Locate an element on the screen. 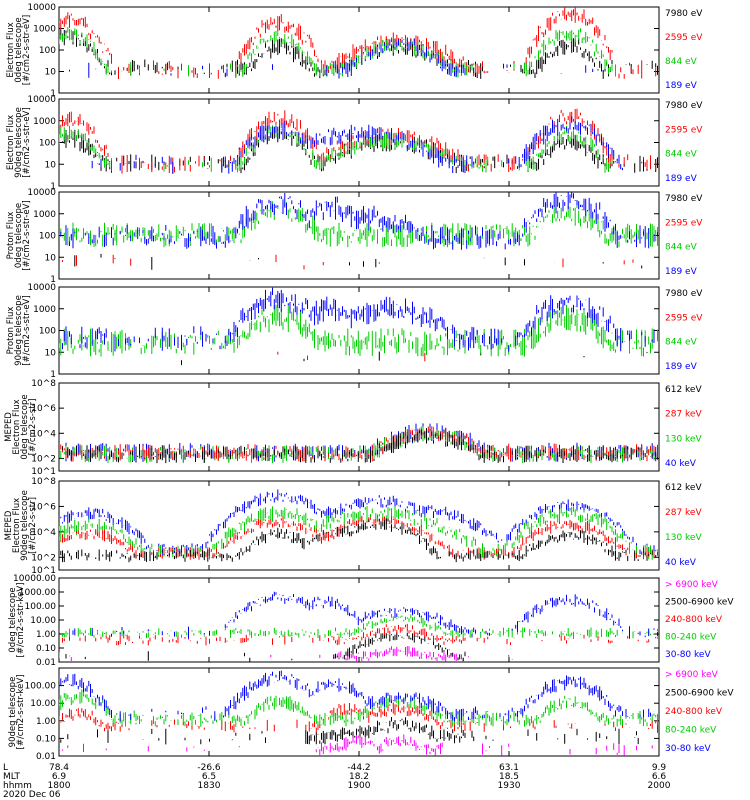 This screenshot has width=750, height=800. y-tick-label: 10^8 is located at coordinates (43, 384).